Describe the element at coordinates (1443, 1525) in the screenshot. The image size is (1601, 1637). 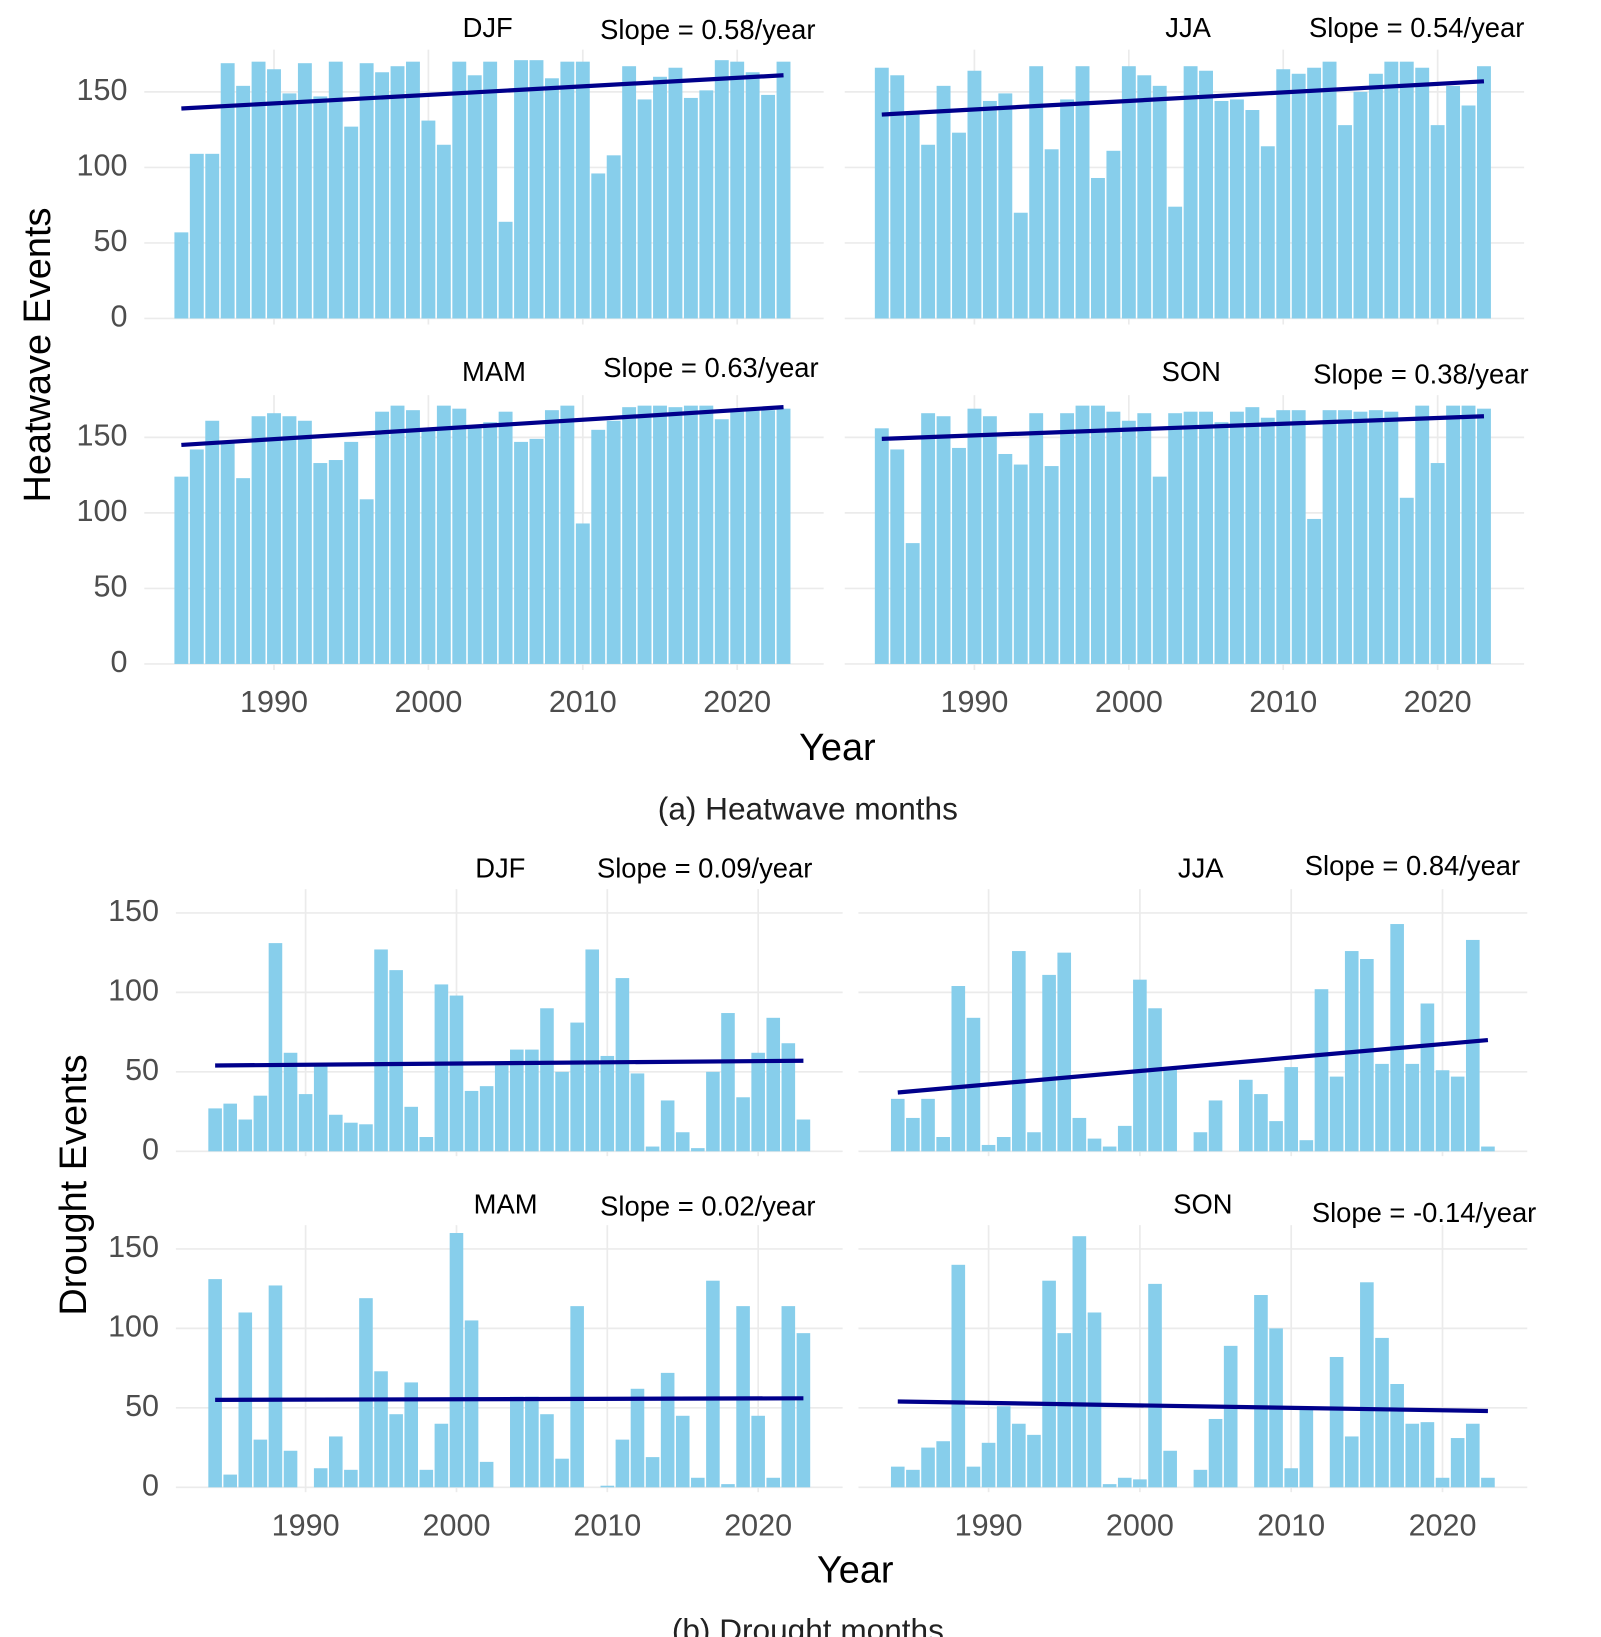
I see `x-tick-label: 2020` at that location.